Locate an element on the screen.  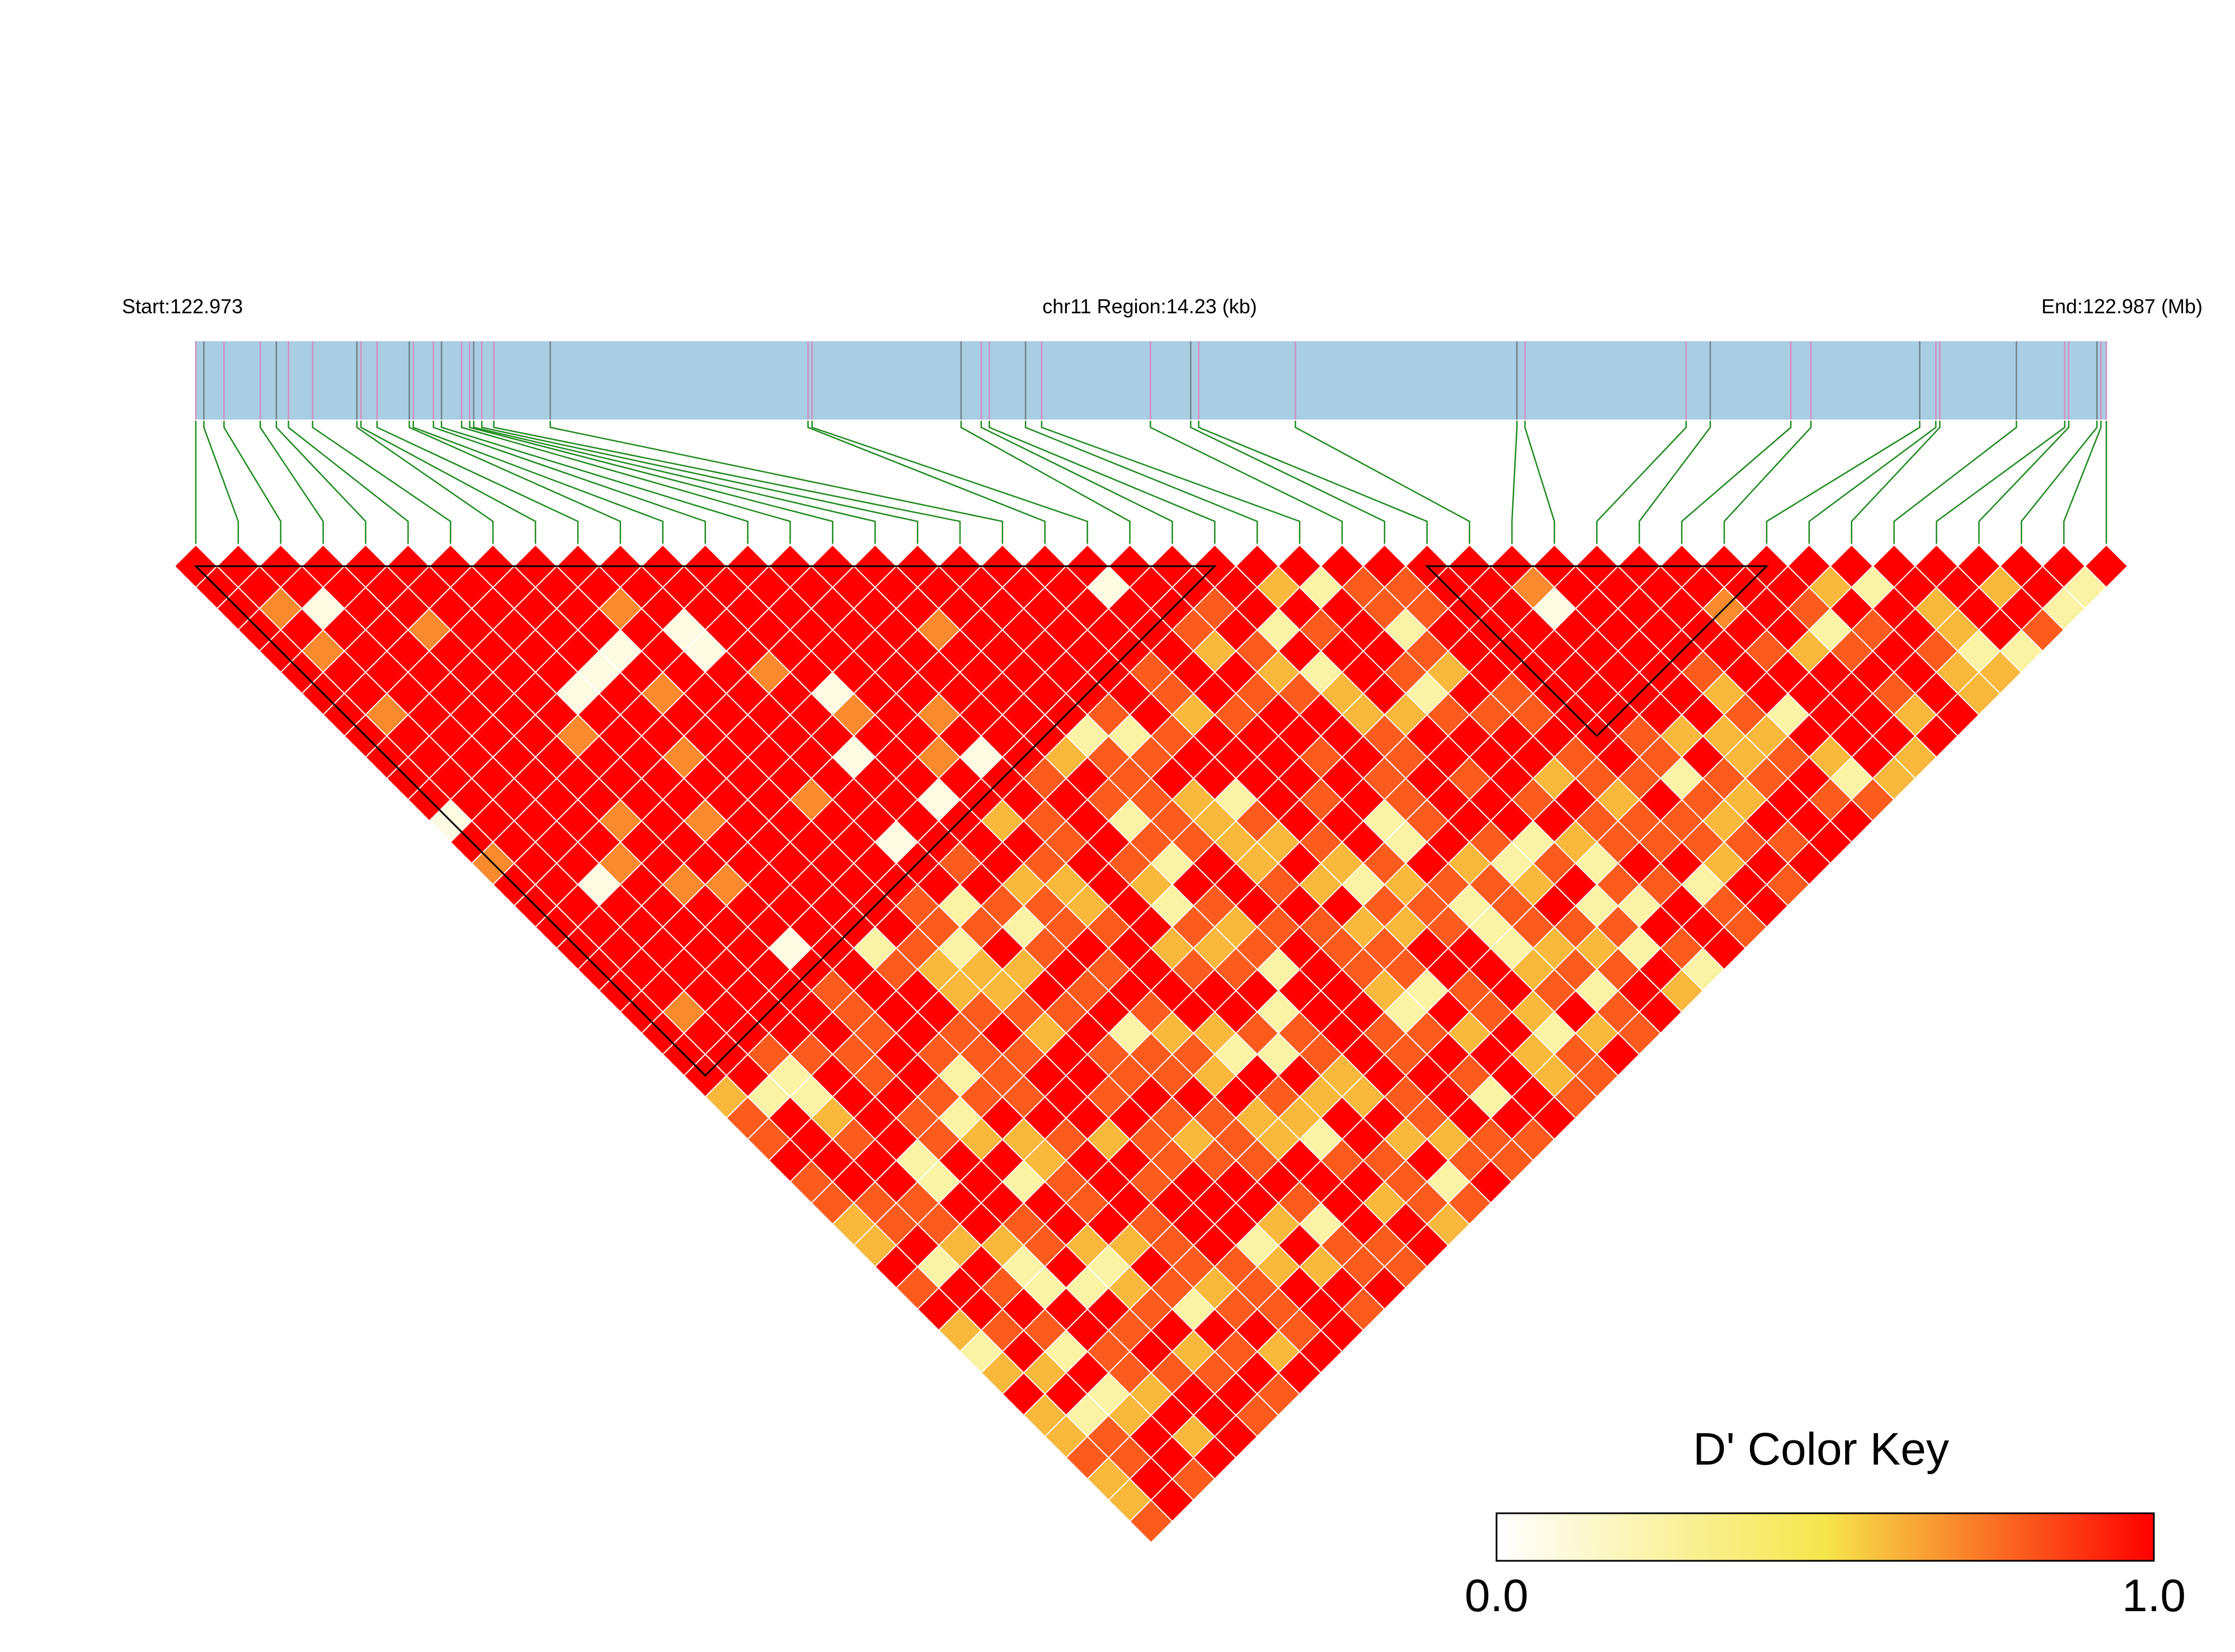
snp-connector-lines is located at coordinates (1151, 483).